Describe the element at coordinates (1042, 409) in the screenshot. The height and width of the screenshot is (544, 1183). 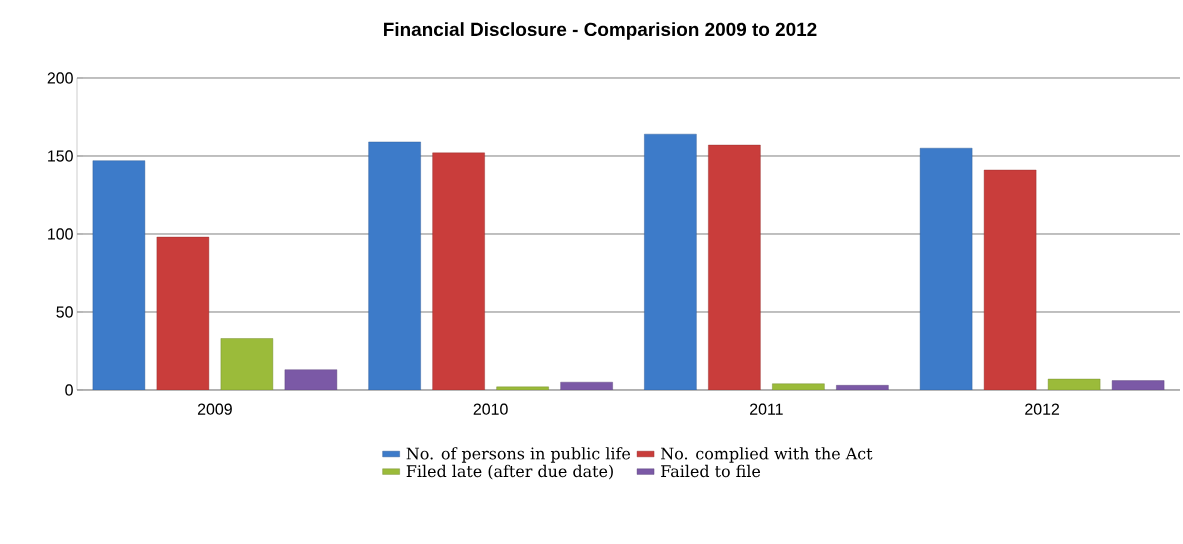
I see `x-tick-label: 2012` at that location.